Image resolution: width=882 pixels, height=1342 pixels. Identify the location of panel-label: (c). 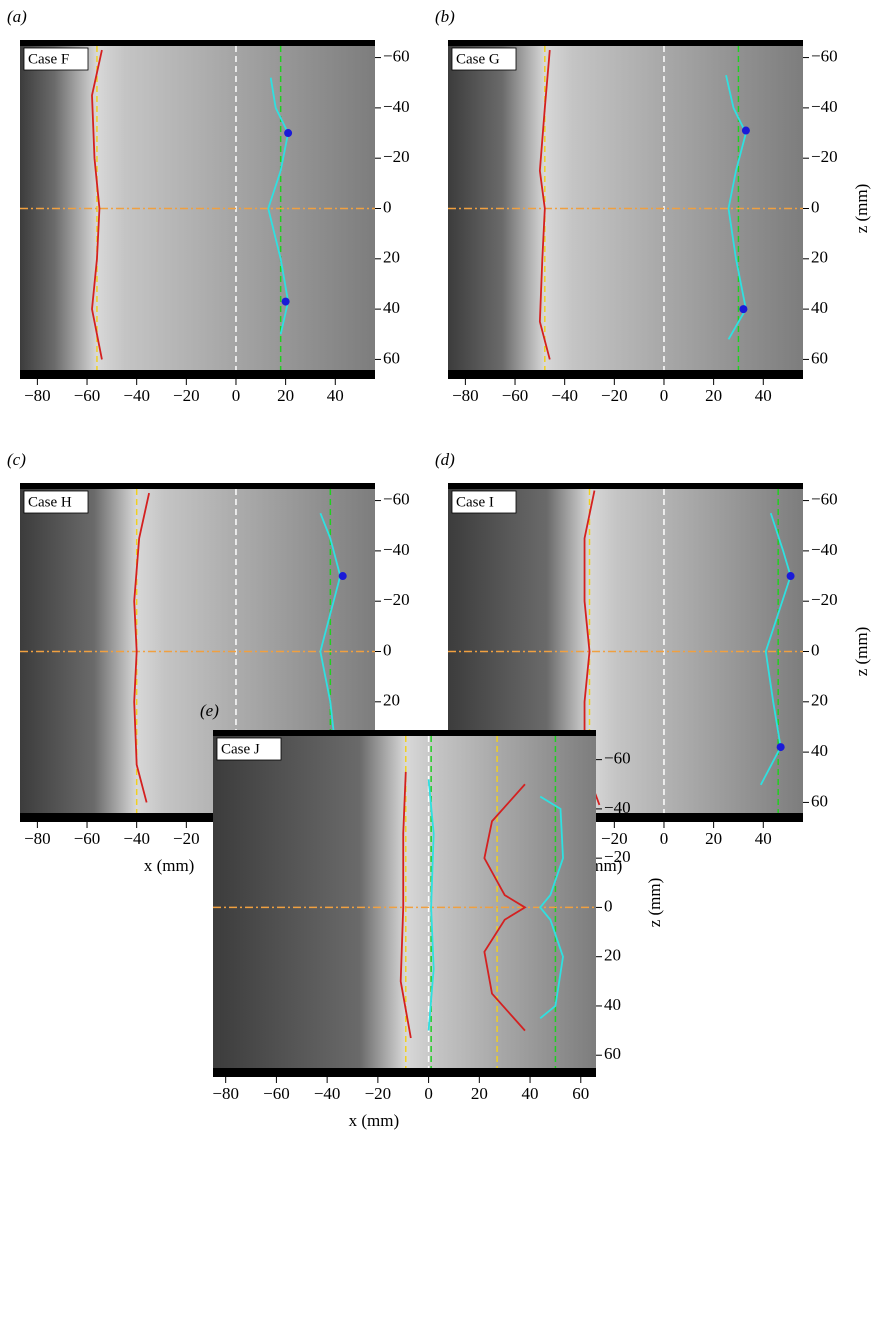
(16, 459).